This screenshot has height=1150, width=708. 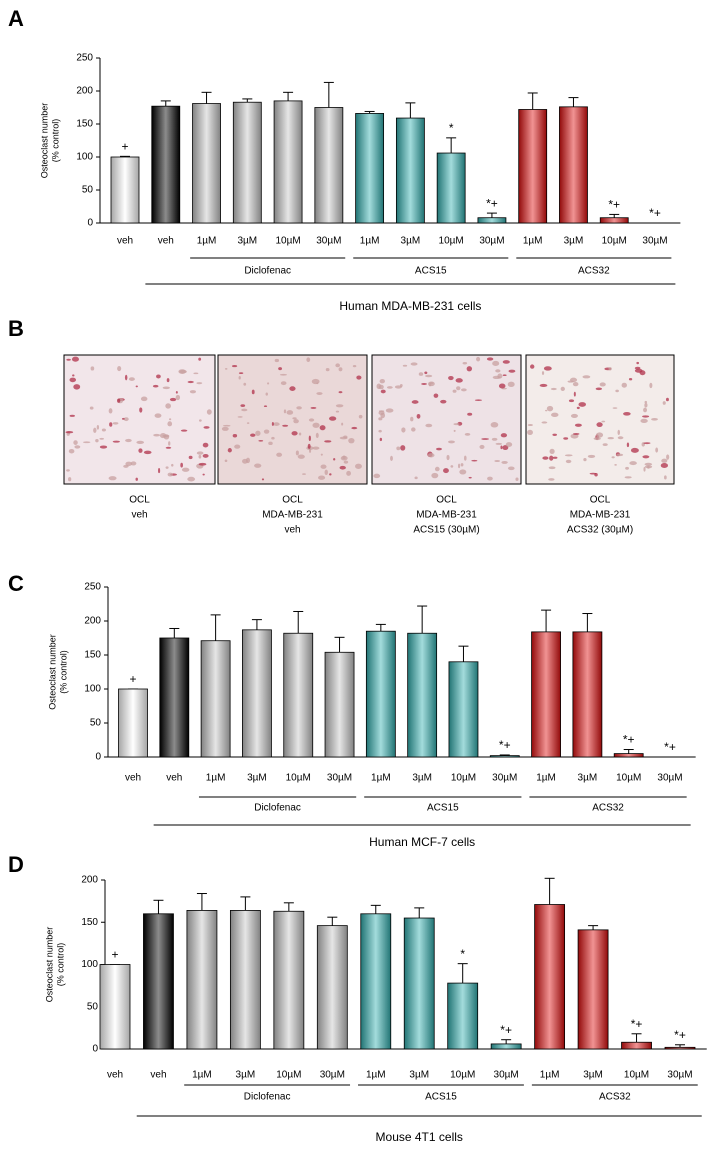 I want to click on group-label: Diclofenac, so click(x=267, y=1097).